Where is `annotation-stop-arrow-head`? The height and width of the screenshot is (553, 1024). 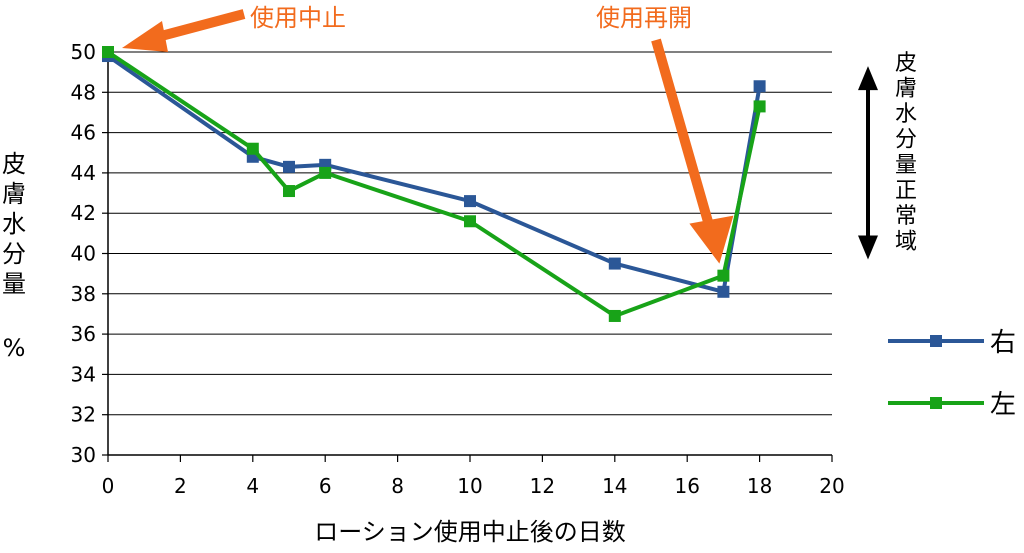 annotation-stop-arrow-head is located at coordinates (145, 36).